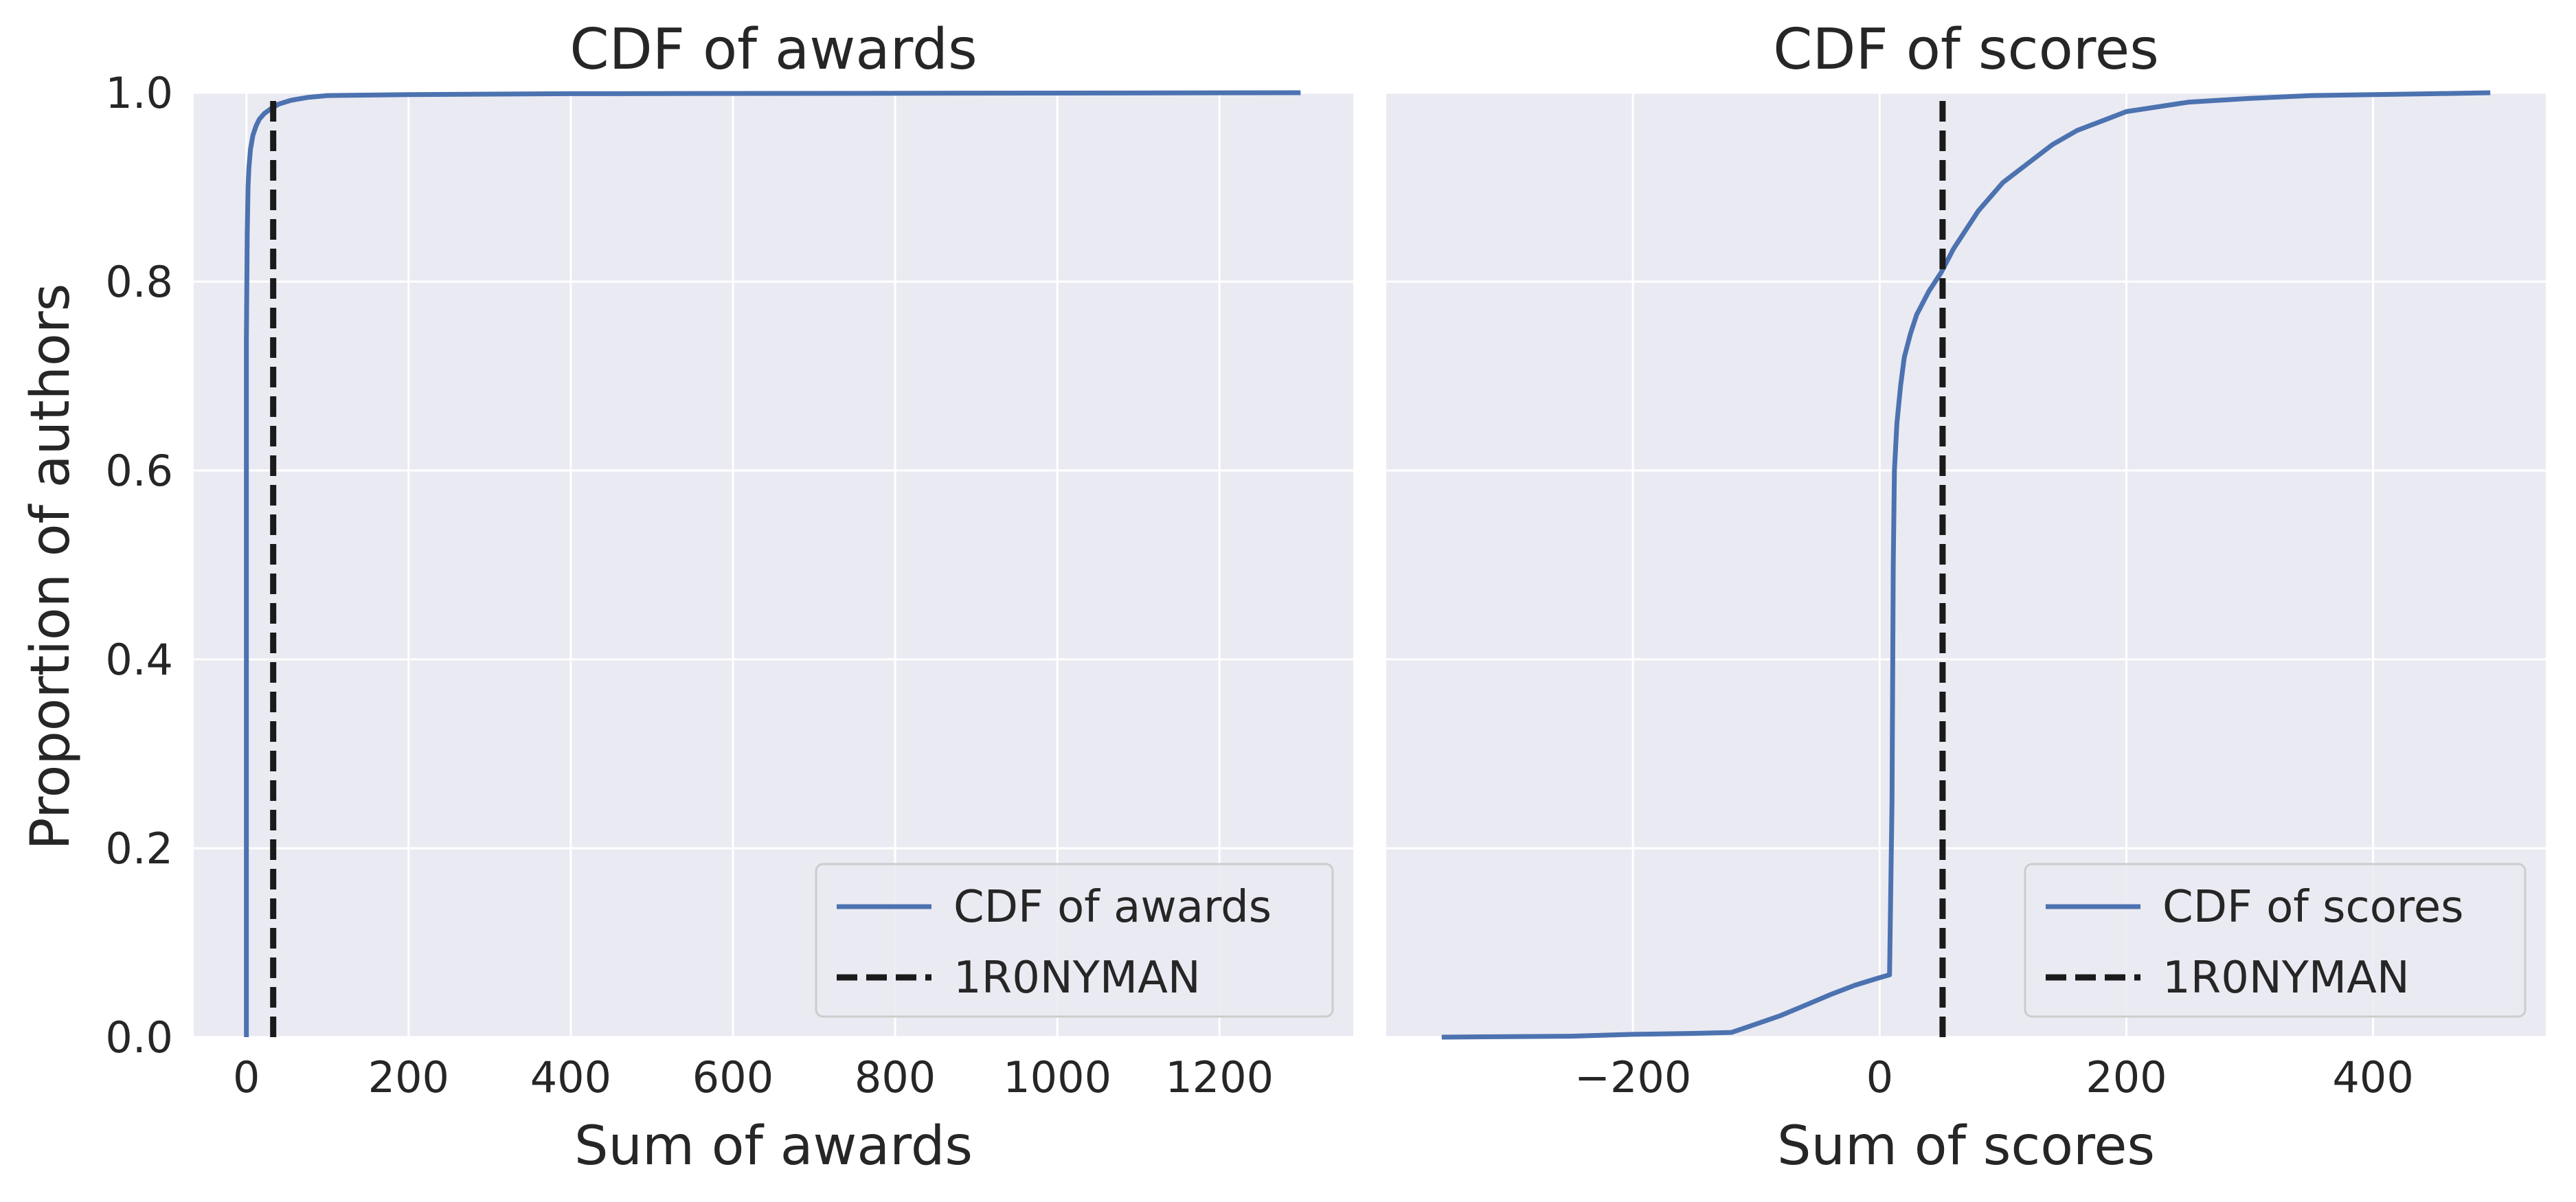 Image resolution: width=2576 pixels, height=1202 pixels. What do you see at coordinates (246, 1077) in the screenshot?
I see `awards-x-tick-label: 0` at bounding box center [246, 1077].